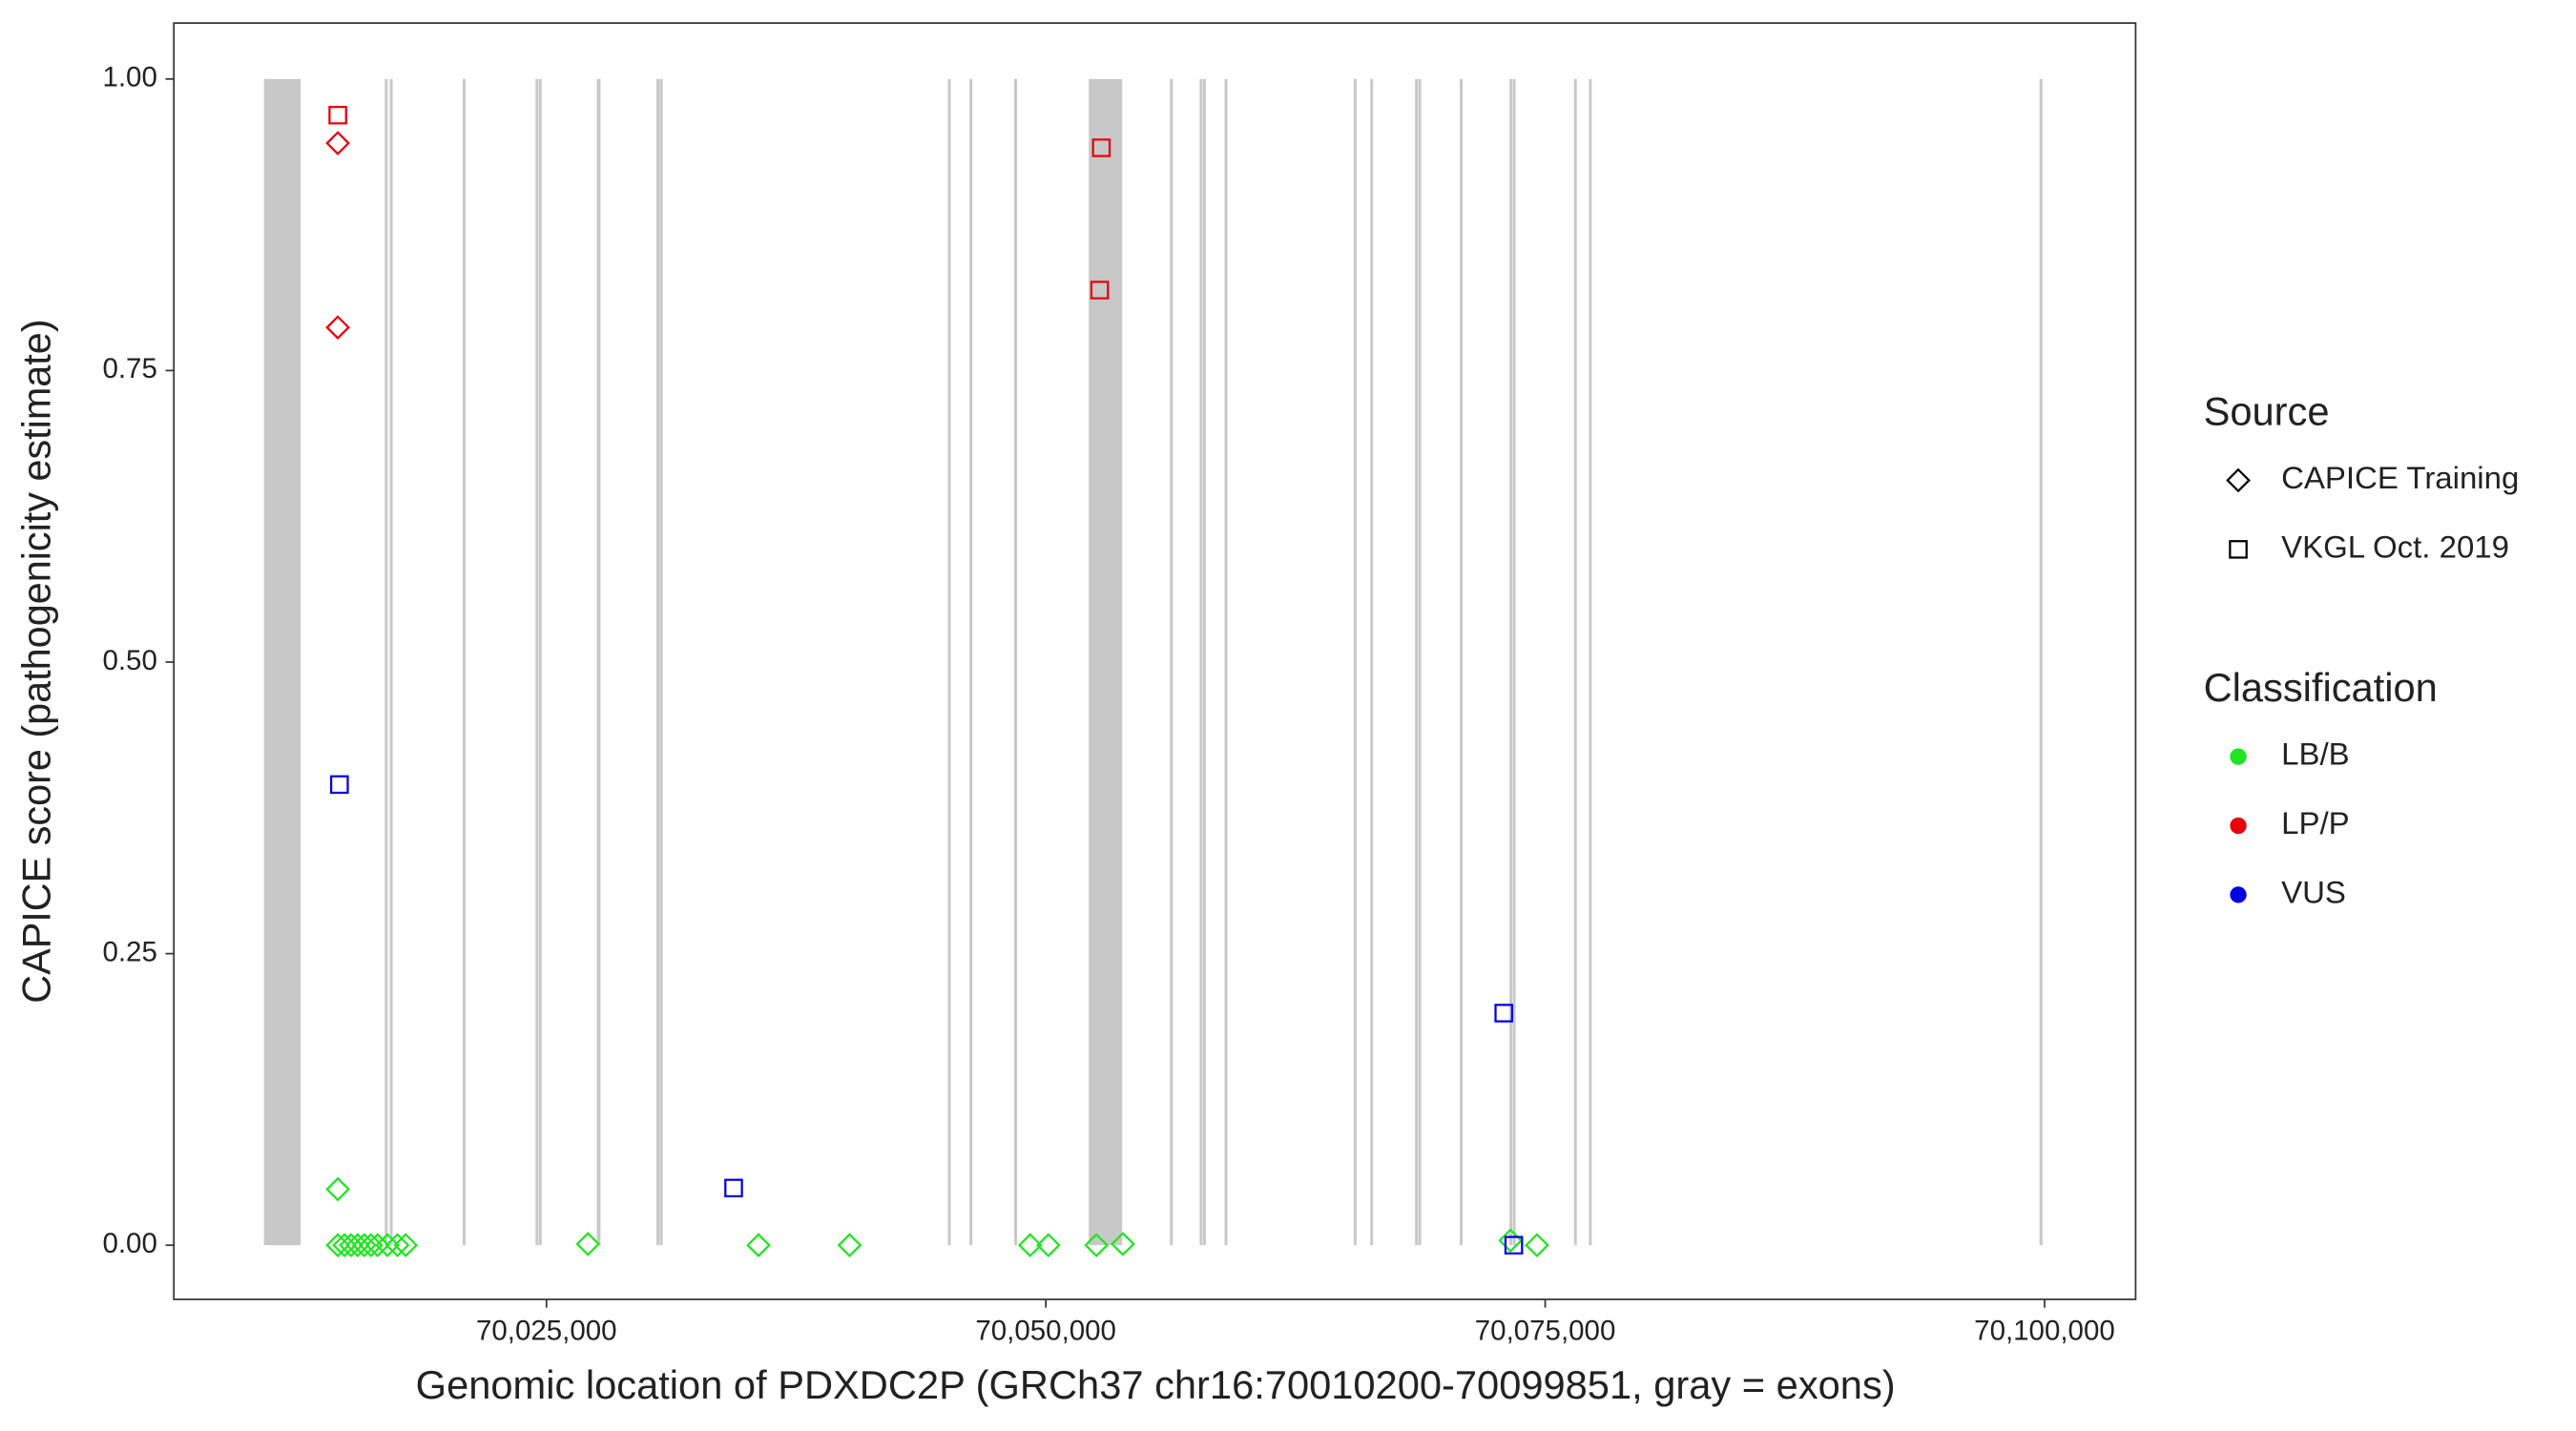  What do you see at coordinates (2267, 411) in the screenshot?
I see `legend-title: Source` at bounding box center [2267, 411].